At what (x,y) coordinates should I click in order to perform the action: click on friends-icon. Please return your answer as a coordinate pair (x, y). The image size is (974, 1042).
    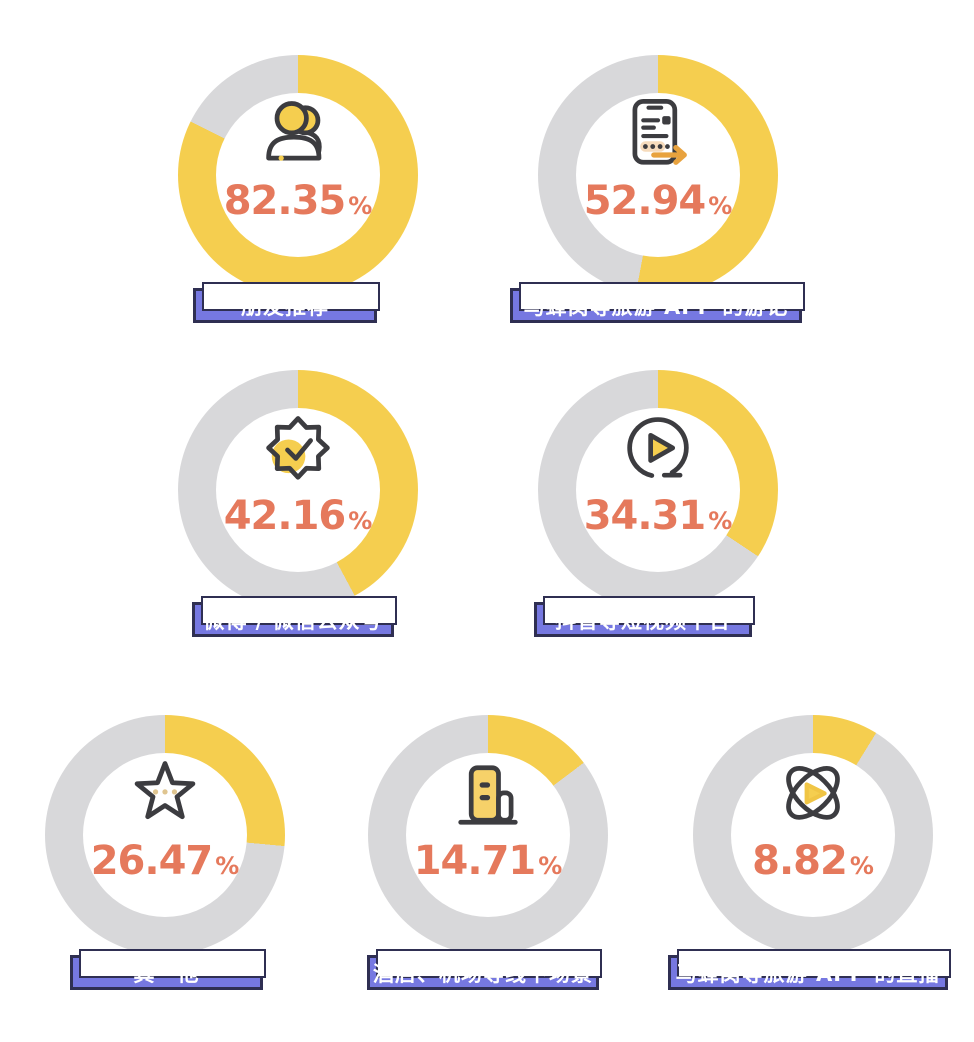
    Looking at the image, I should click on (294, 131).